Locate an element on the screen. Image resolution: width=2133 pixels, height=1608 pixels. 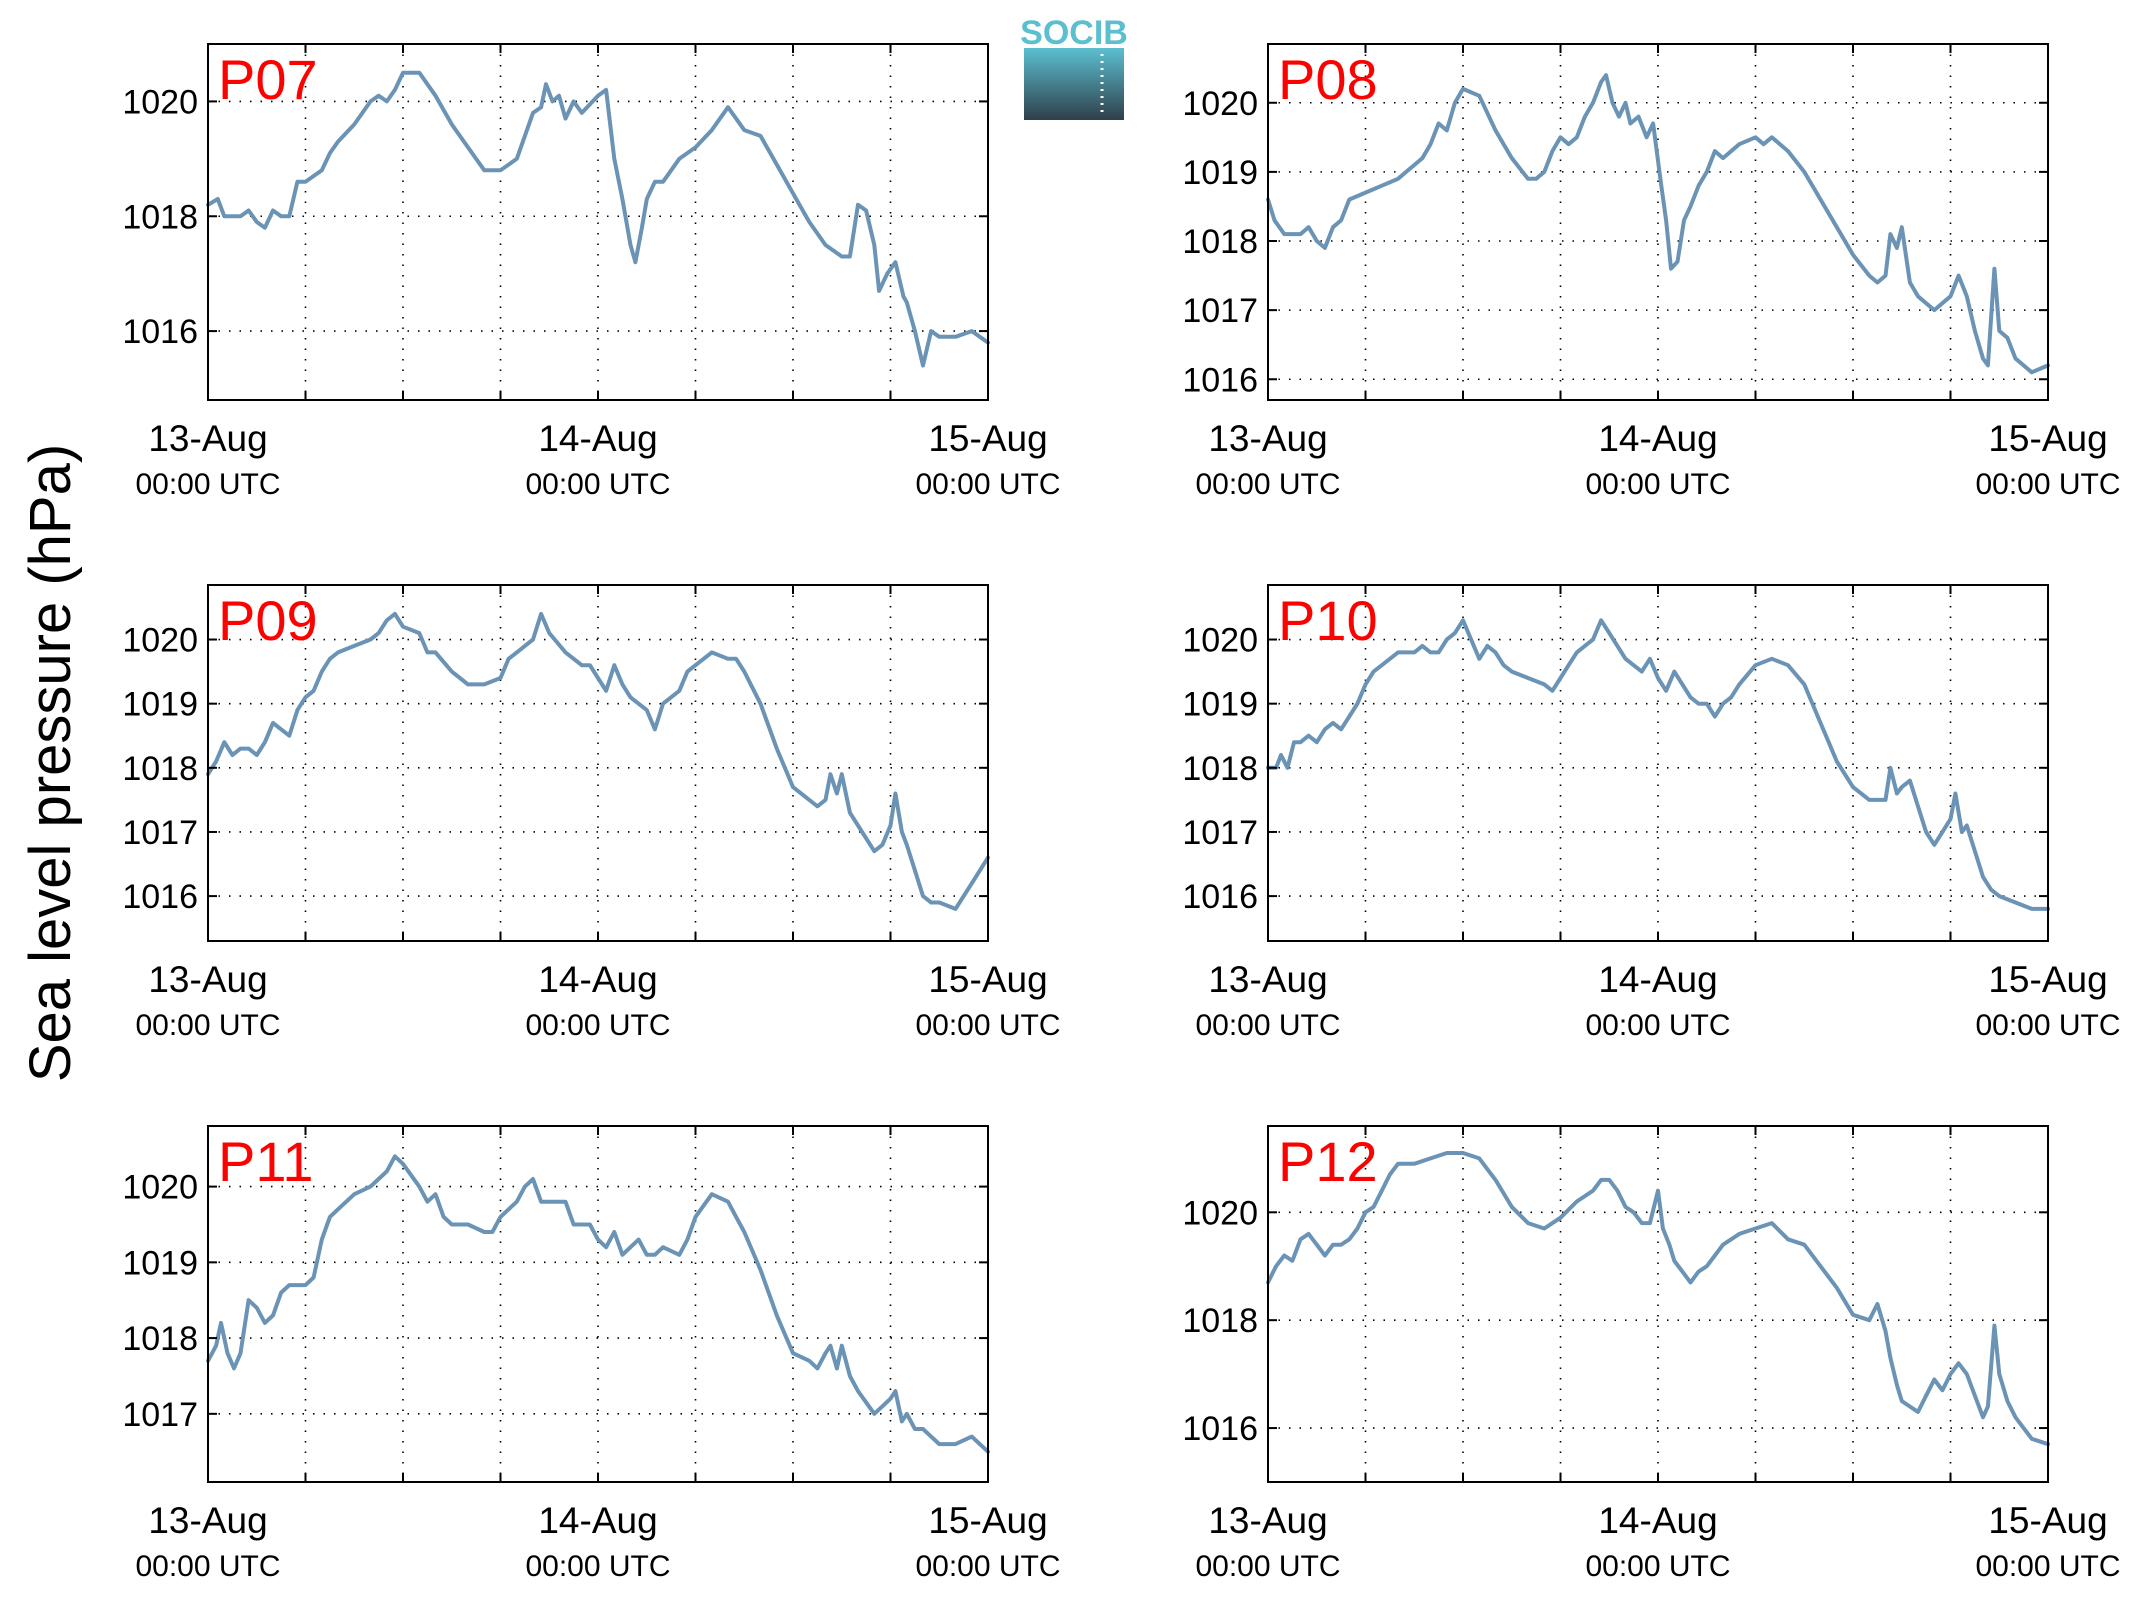
figure-ylabel: Sea level pressure (hPa) is located at coordinates (50, 763).